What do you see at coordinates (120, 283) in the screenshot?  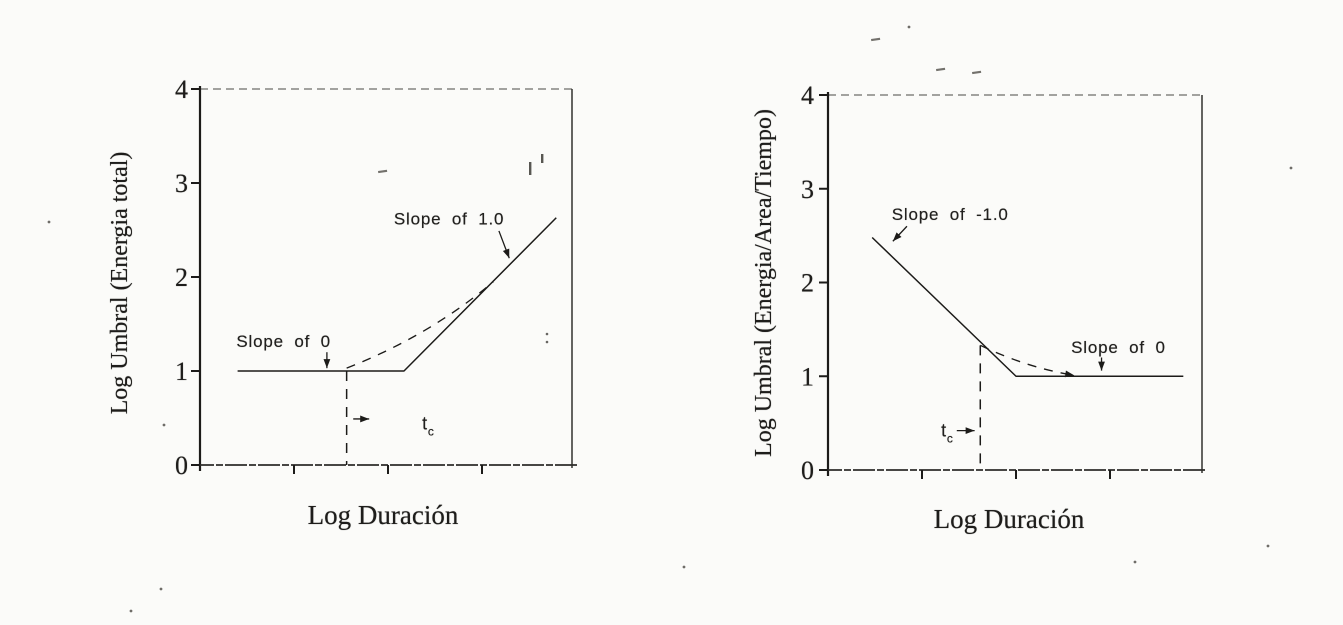 I see `y-axis-title: Log Umbral (Energia total)` at bounding box center [120, 283].